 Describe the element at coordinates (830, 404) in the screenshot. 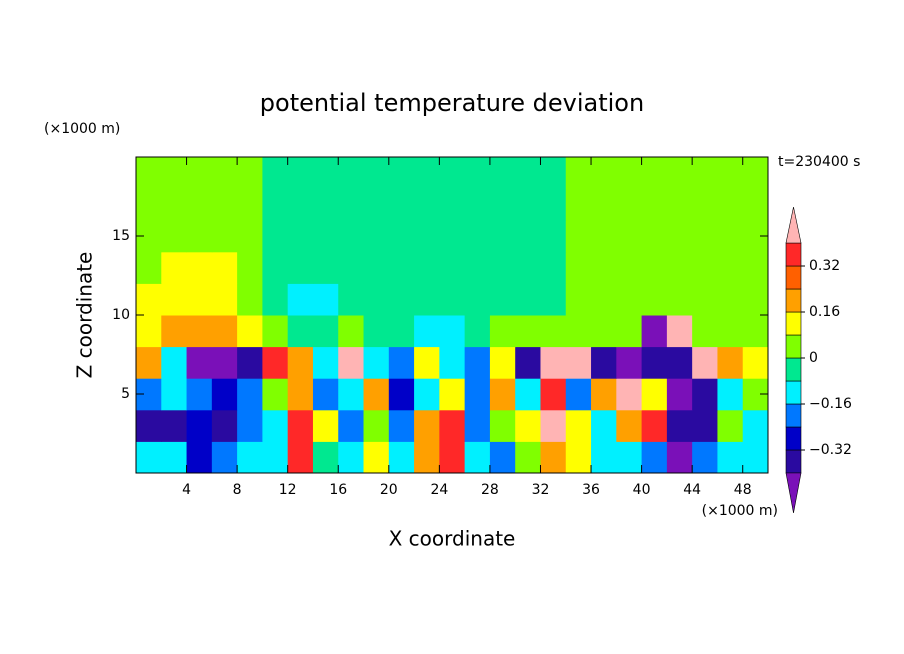

I see `colorbar-tick-label: −0.16` at that location.